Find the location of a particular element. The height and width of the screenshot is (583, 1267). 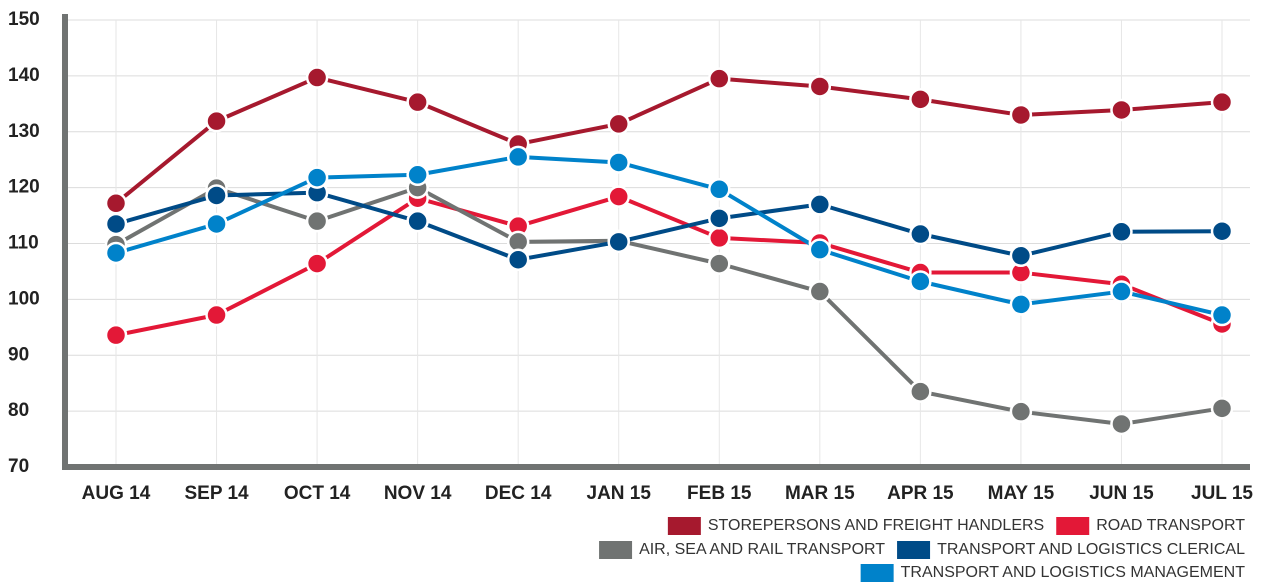

x-tick-label: OCT 14 is located at coordinates (317, 493).